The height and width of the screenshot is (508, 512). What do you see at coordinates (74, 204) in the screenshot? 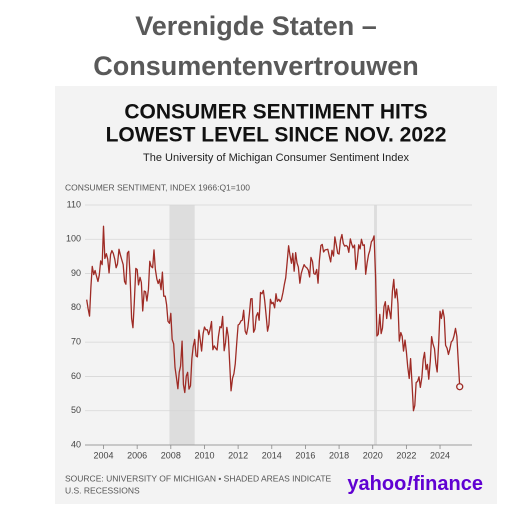
I see `y-tick-label: 110` at bounding box center [74, 204].